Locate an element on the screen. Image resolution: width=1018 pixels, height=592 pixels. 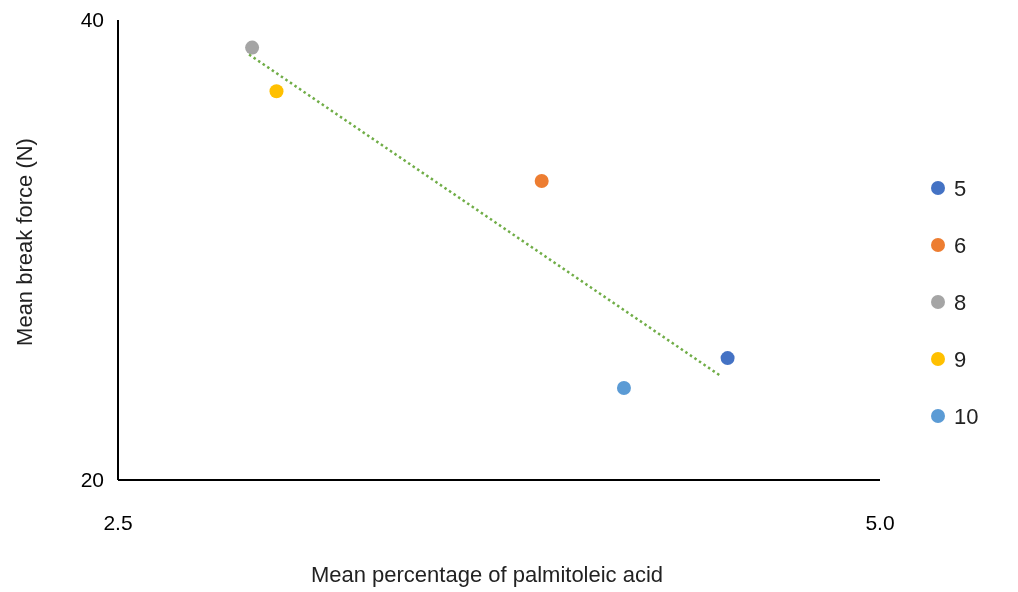
x-axis-title: Mean percentage of palmitoleic acid is located at coordinates (487, 574).